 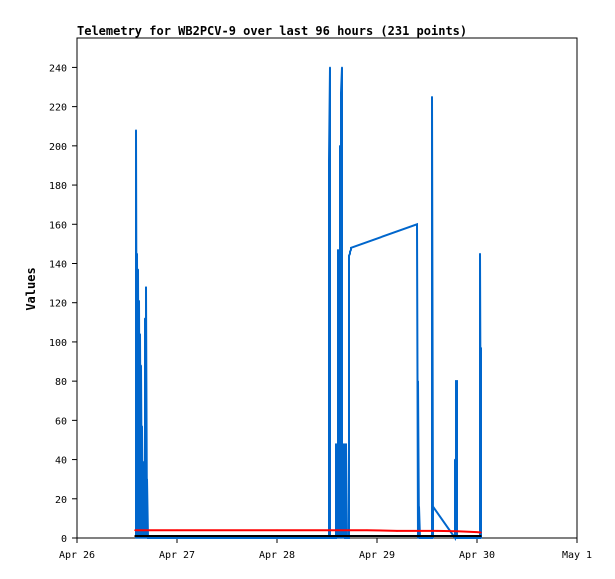 I want to click on y-tick-label: 20, so click(x=61, y=500).